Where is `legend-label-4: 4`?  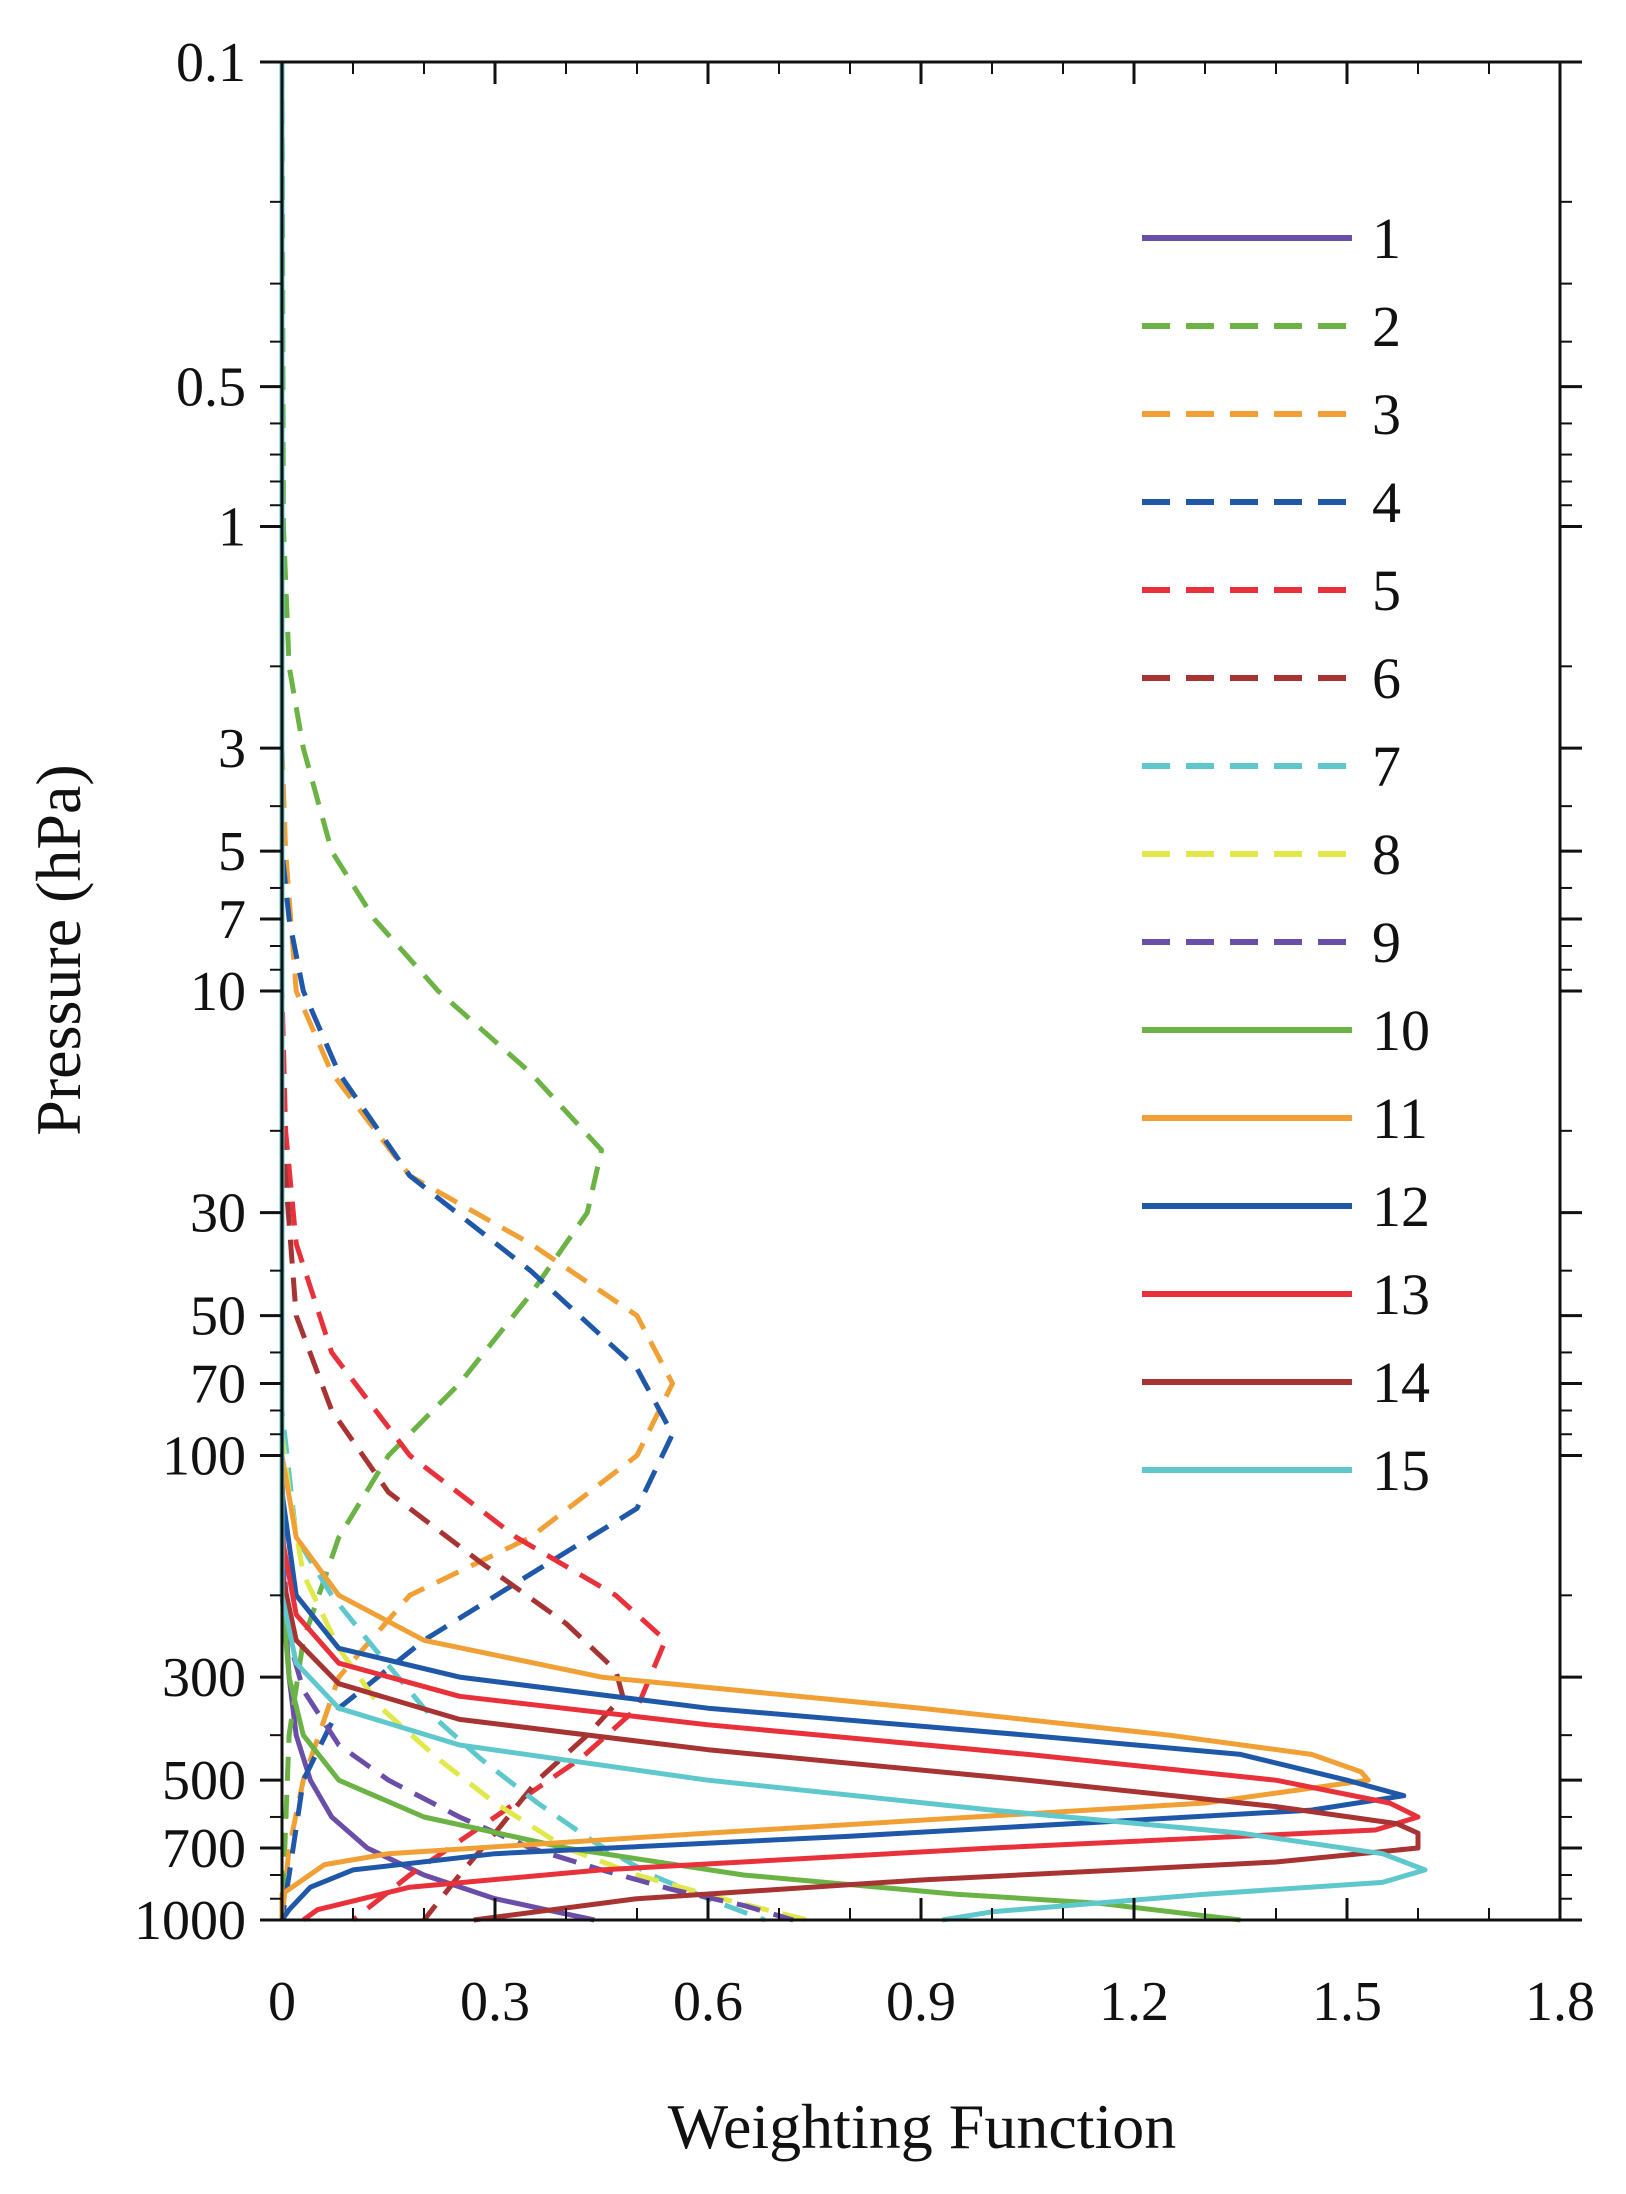 legend-label-4: 4 is located at coordinates (1386, 502).